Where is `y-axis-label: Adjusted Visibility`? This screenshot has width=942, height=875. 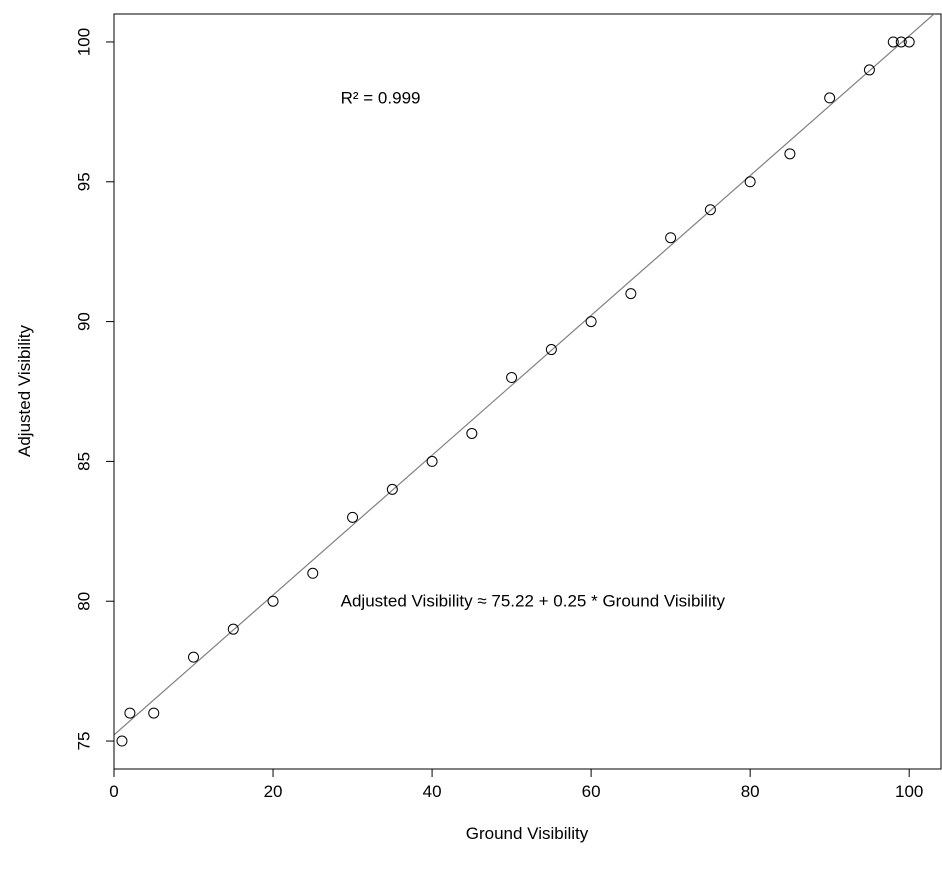 y-axis-label: Adjusted Visibility is located at coordinates (24, 391).